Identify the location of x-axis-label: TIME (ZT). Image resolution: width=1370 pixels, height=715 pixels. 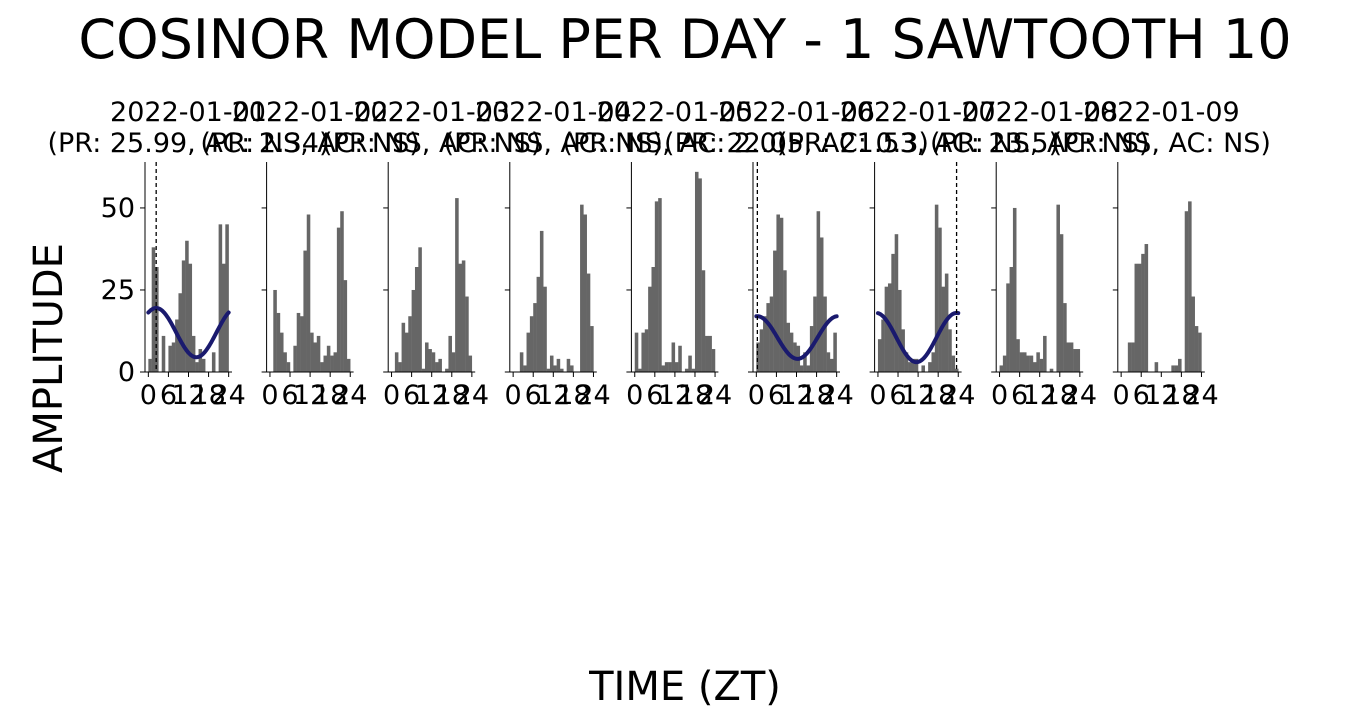
(684, 687).